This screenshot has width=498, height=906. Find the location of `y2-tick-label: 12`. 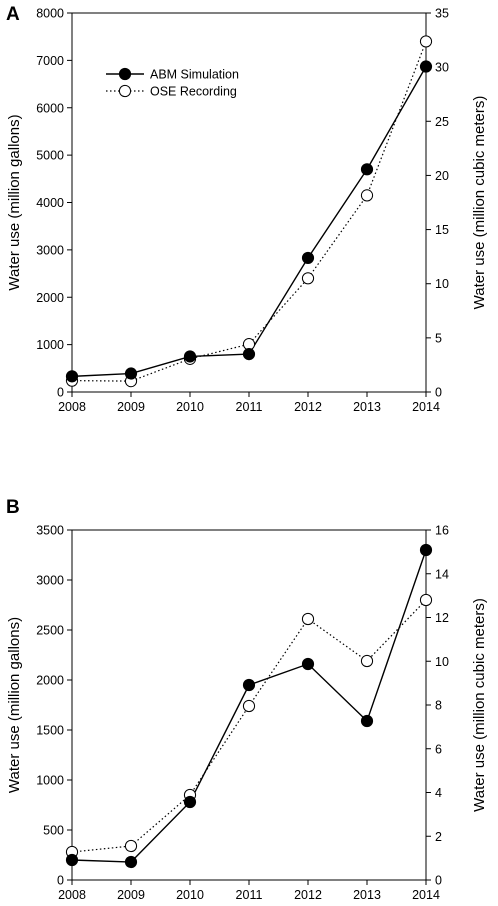

y2-tick-label: 12 is located at coordinates (442, 618).